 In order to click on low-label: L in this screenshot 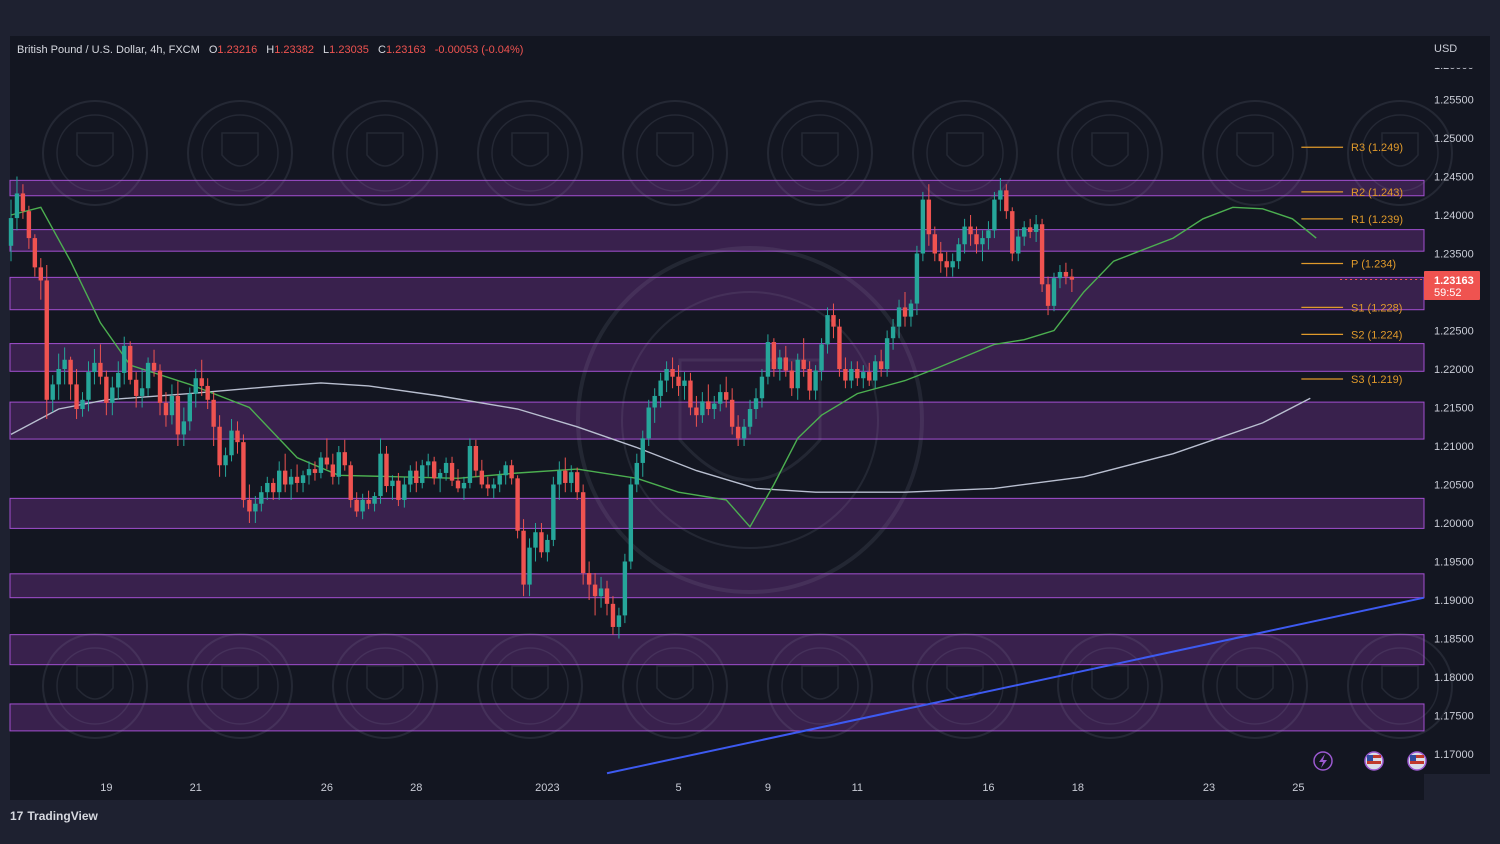, I will do `click(326, 50)`.